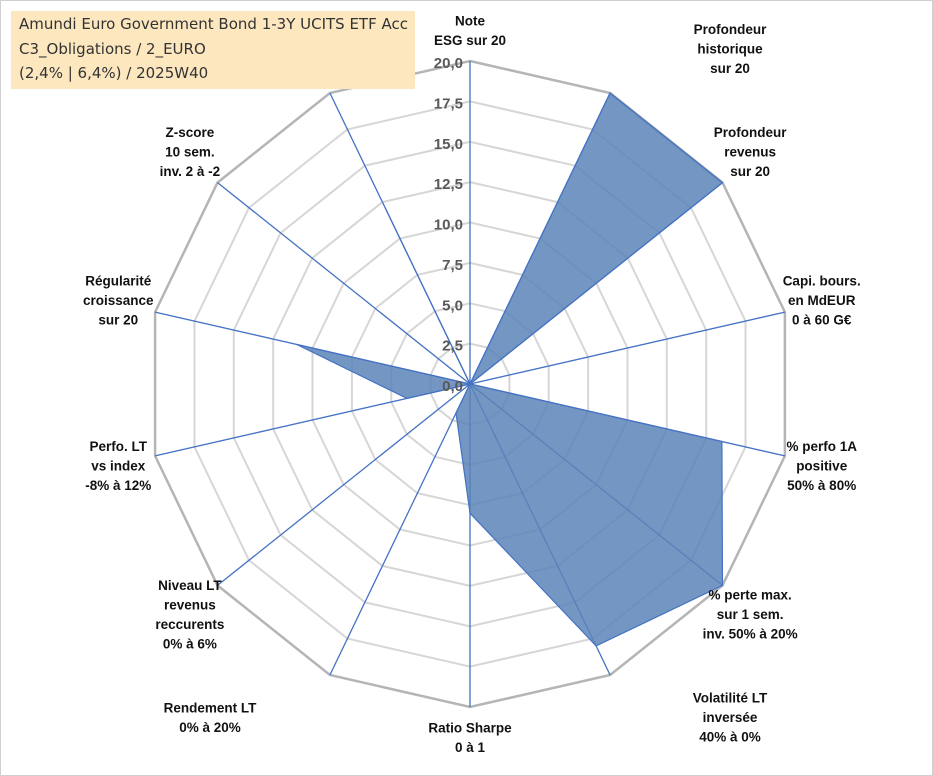  I want to click on fund-period: (2,4% | 6,4%) / 2025W40, so click(114, 73).